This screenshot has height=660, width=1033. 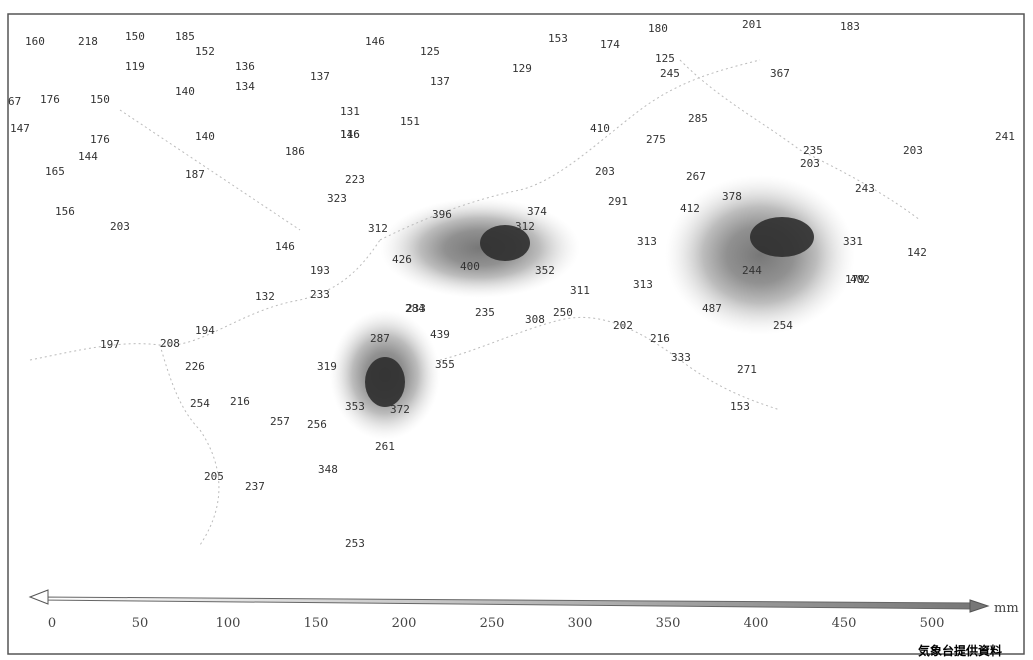 I want to click on station-value: 218, so click(x=88, y=41).